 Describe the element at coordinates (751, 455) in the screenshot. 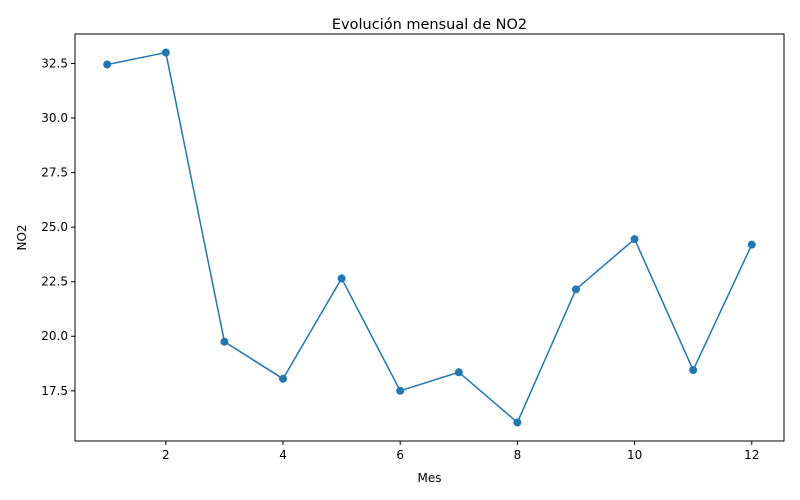

I see `x-tick-label: 12` at that location.